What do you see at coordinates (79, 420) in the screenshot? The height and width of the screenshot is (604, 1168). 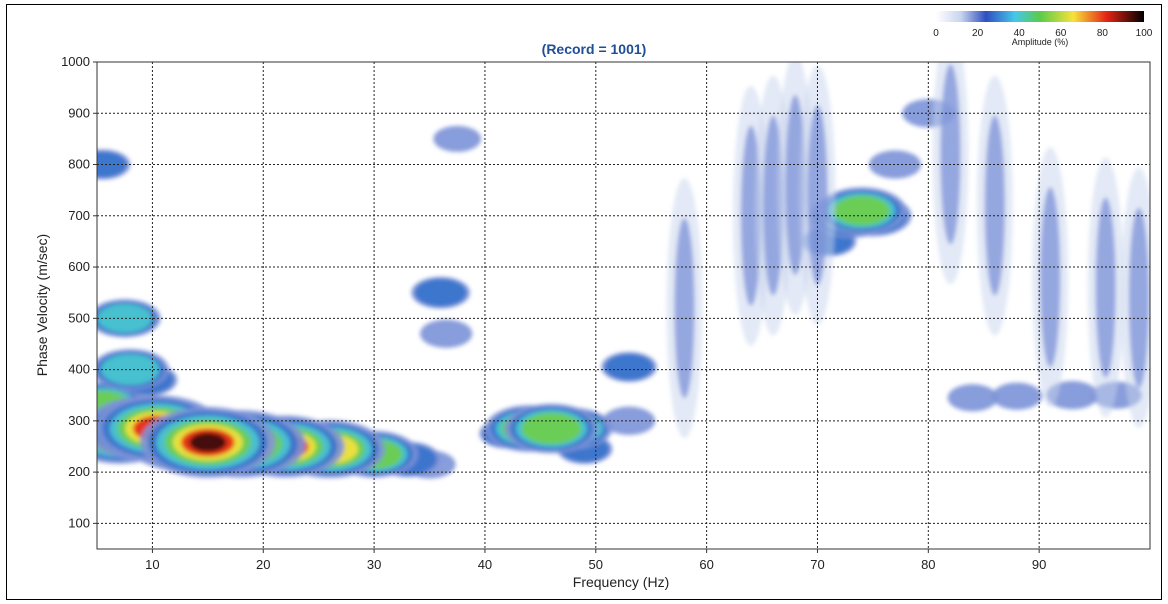 I see `y-tick-label: 300` at bounding box center [79, 420].